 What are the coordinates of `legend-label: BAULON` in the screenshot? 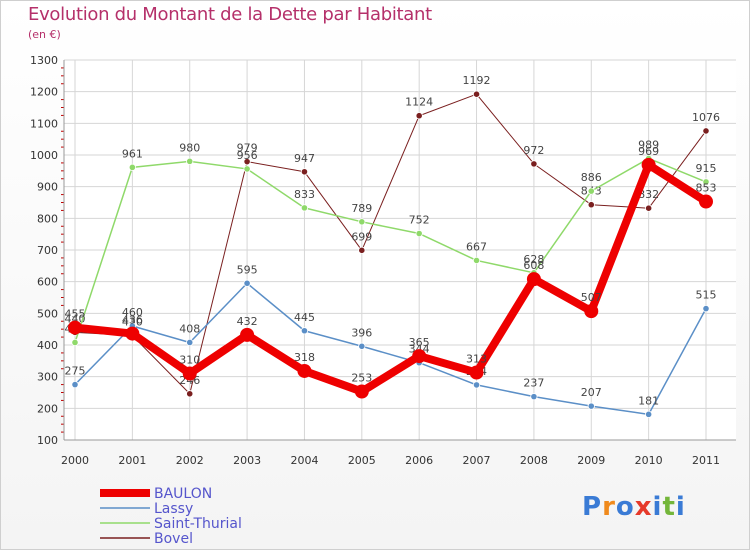 It's located at (183, 494).